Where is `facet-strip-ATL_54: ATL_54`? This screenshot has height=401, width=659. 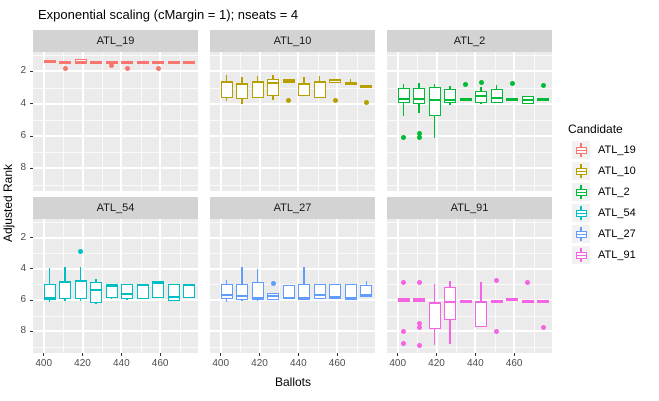 facet-strip-ATL_54: ATL_54 is located at coordinates (115, 208).